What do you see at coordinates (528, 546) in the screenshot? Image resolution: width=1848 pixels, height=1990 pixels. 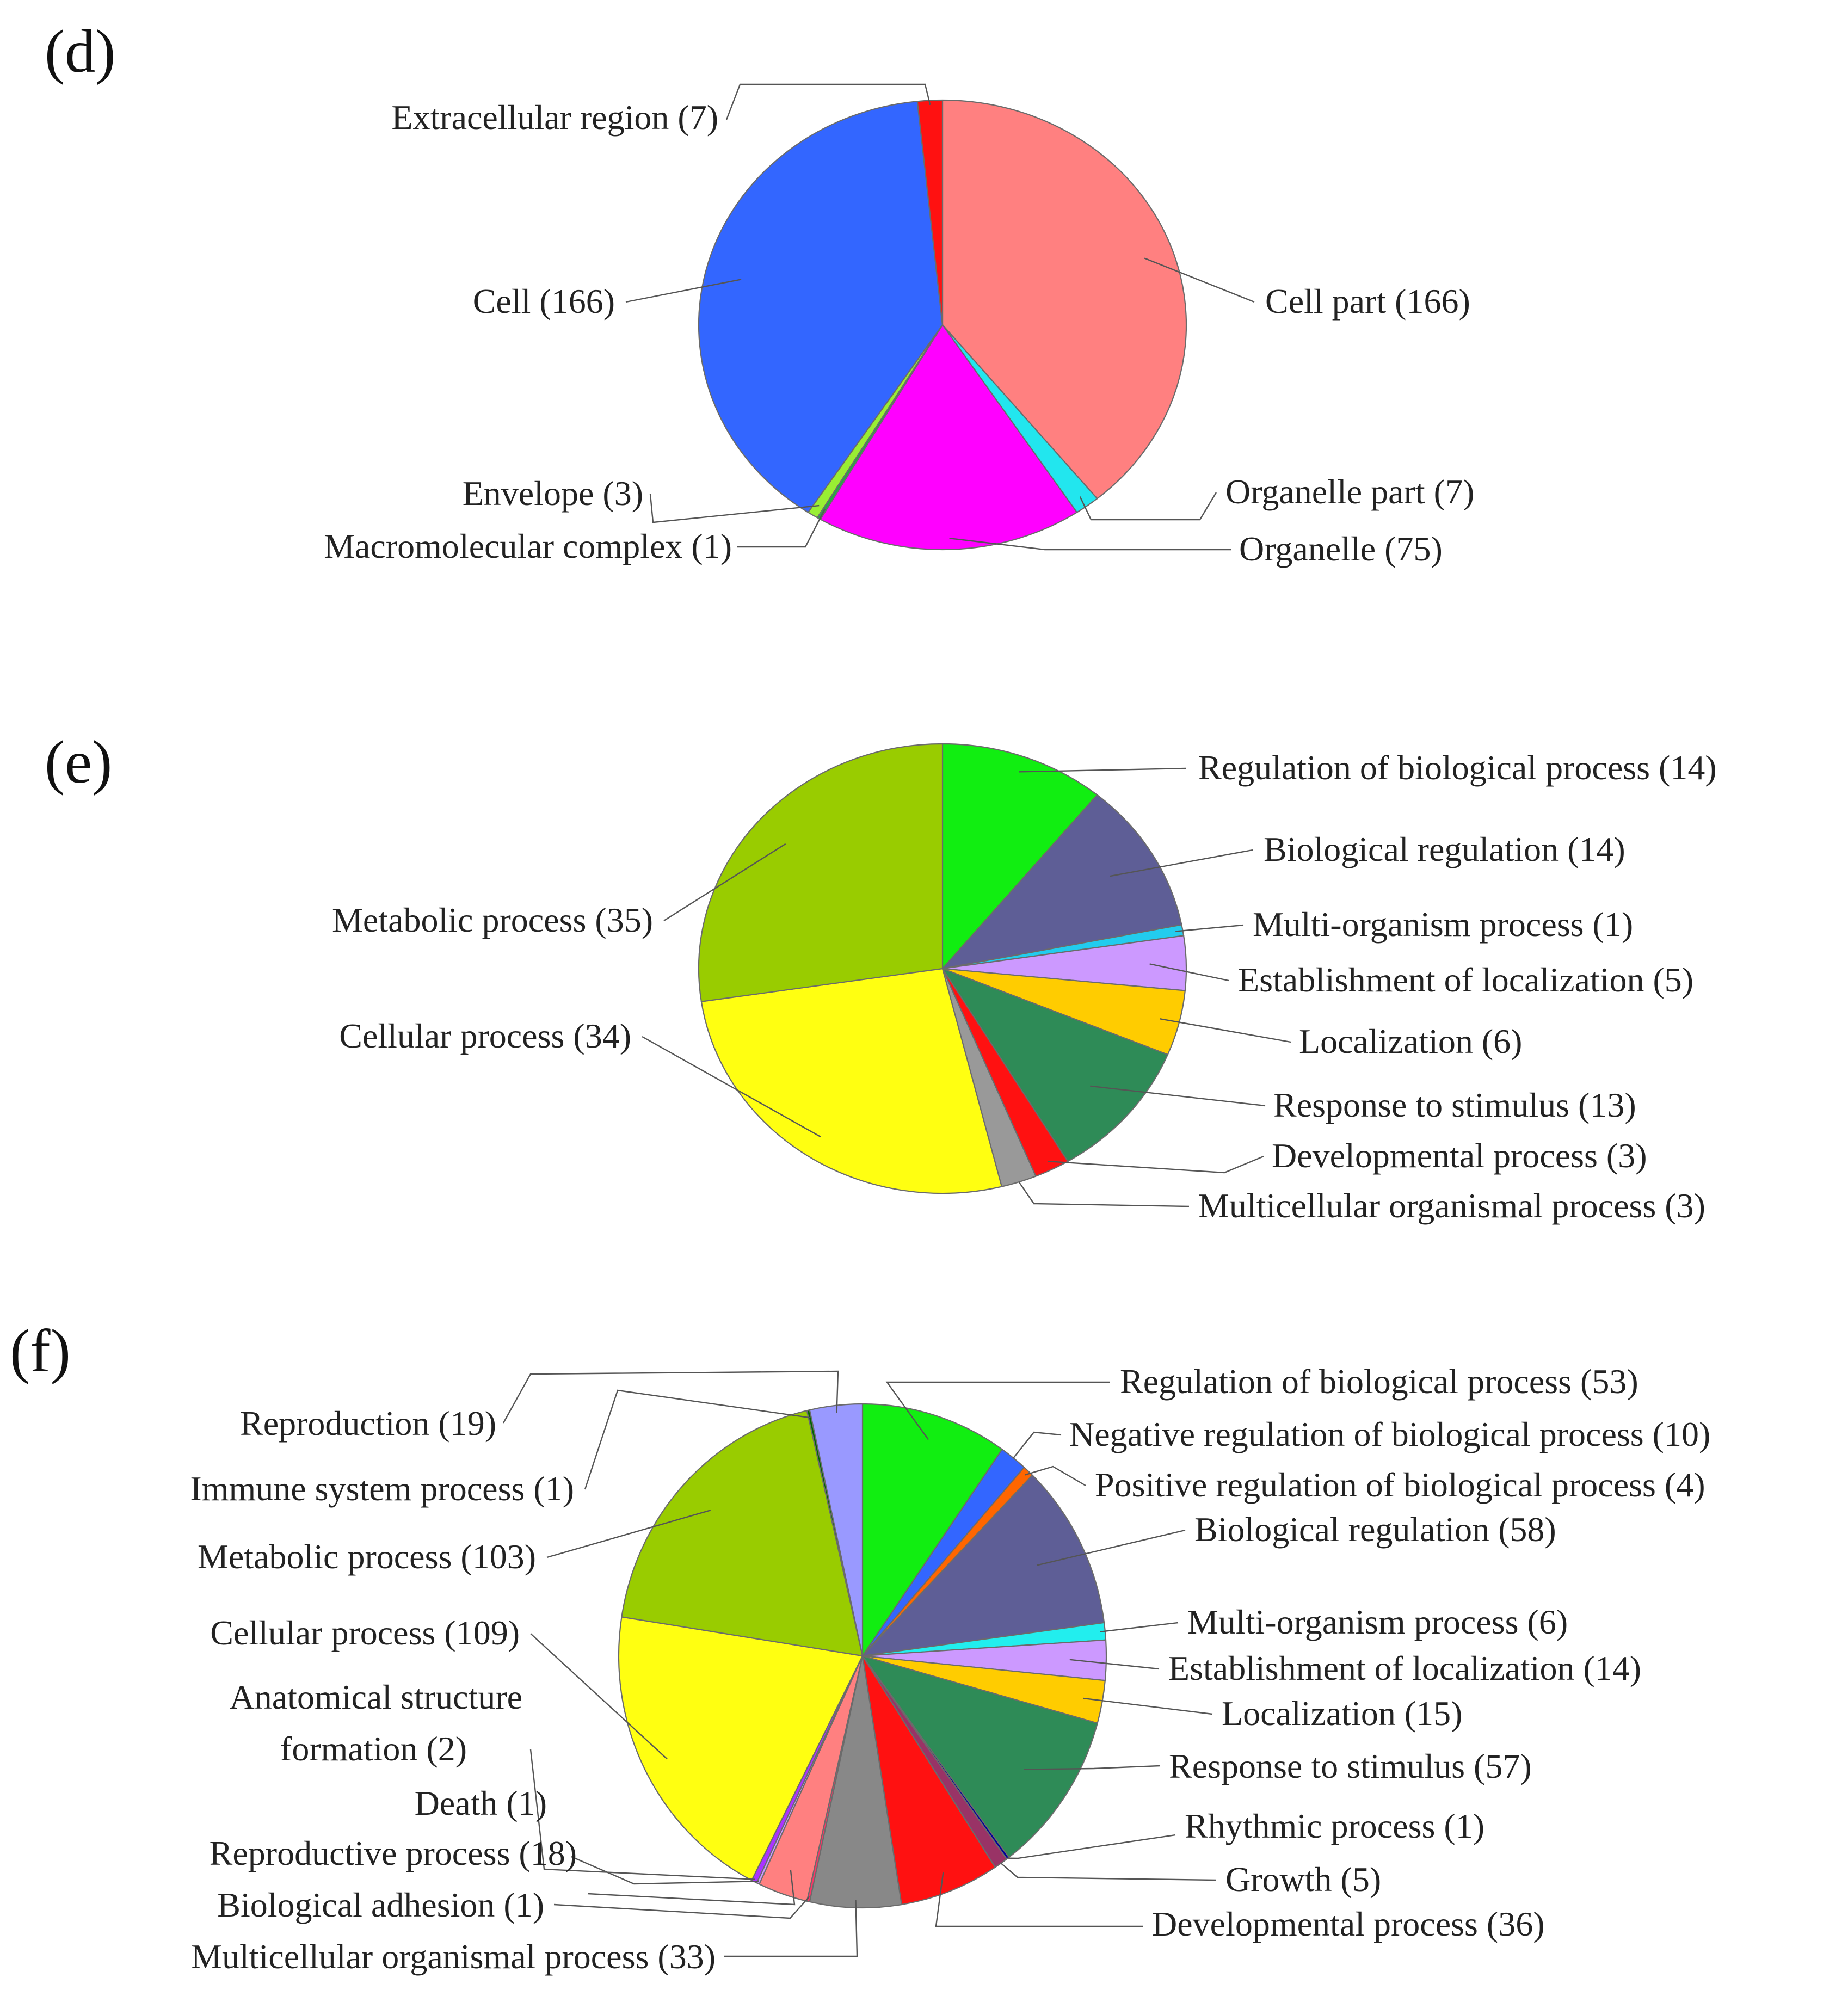 I see `label-macromolecular-complex: Macromolecular complex (1)` at bounding box center [528, 546].